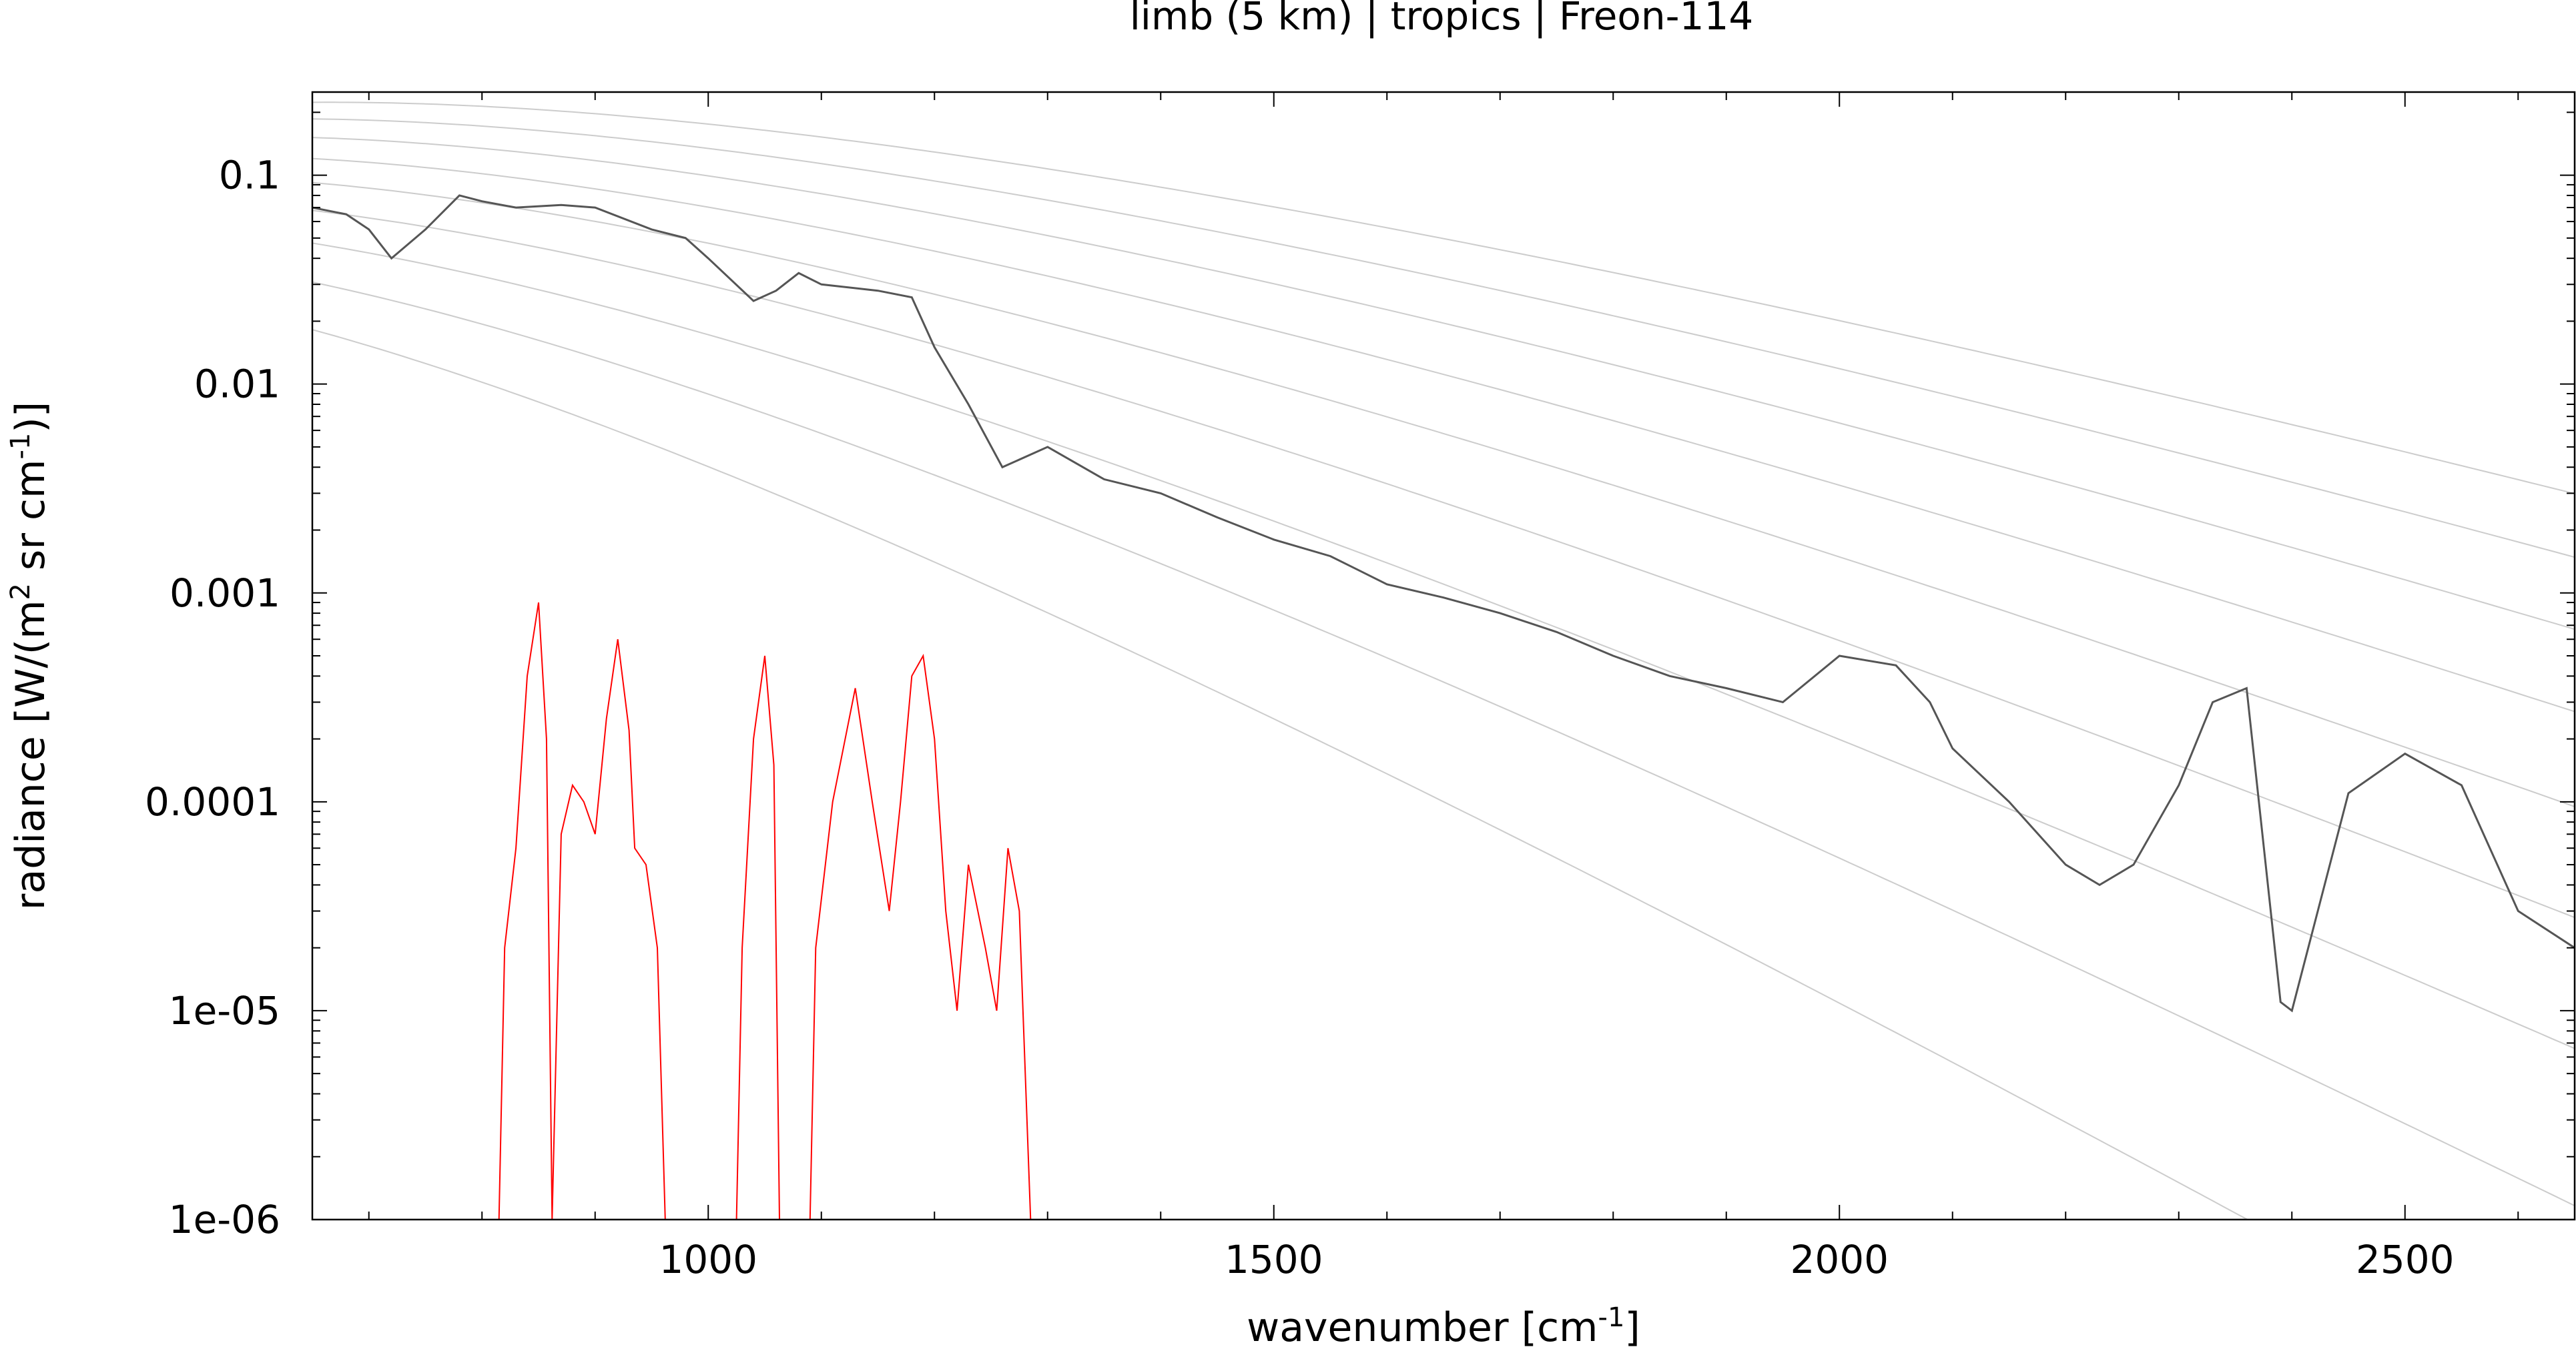 Image resolution: width=2576 pixels, height=1357 pixels. Describe the element at coordinates (30, 521) in the screenshot. I see `y-axis-label-b: sr cm` at that location.